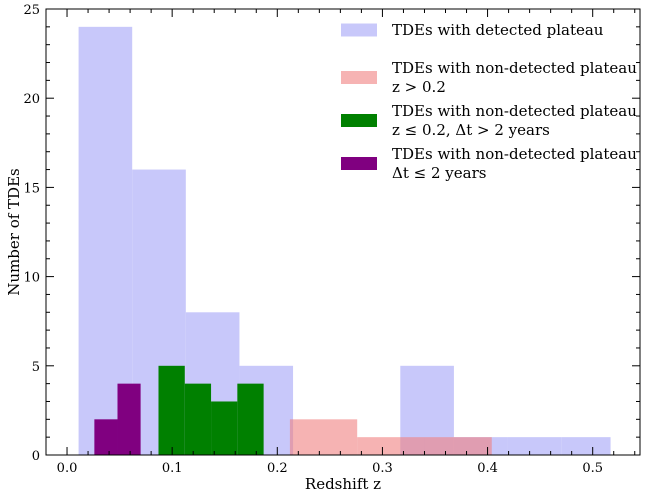 Image resolution: width=648 pixels, height=497 pixels. What do you see at coordinates (31, 10) in the screenshot?
I see `y-tick-label: 25` at bounding box center [31, 10].